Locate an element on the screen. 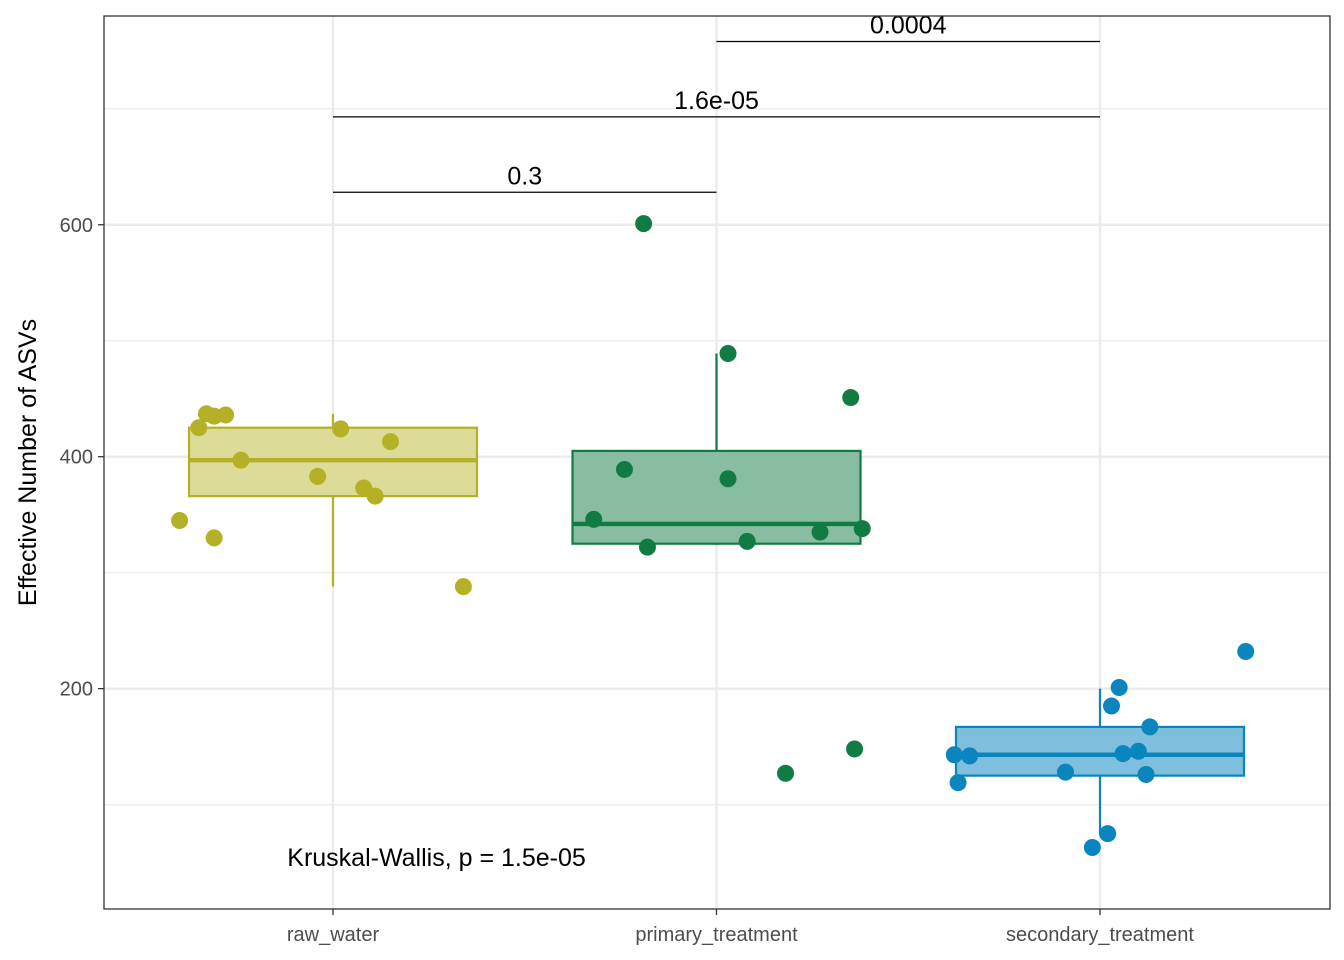 The image size is (1344, 960). x-tick-label: raw_water is located at coordinates (333, 935).